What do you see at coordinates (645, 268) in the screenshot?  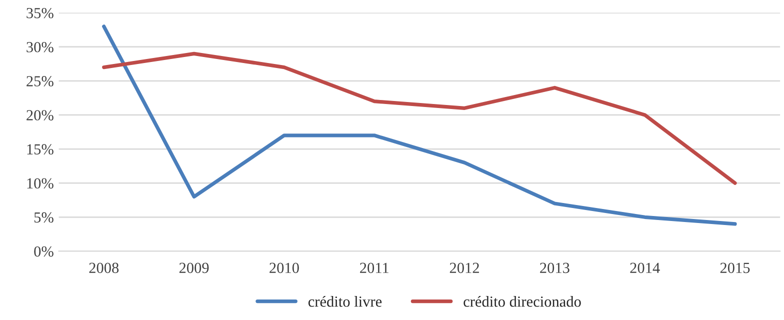 I see `x-tick-label: 2014` at bounding box center [645, 268].